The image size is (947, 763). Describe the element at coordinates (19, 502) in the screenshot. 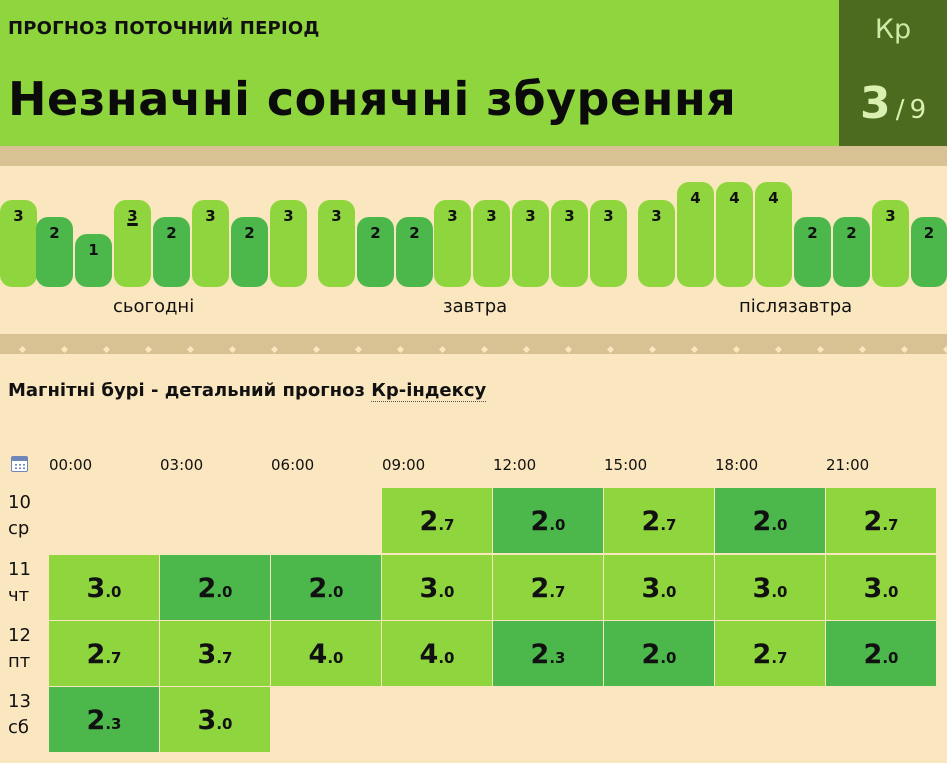

I see `row-day: 10` at that location.